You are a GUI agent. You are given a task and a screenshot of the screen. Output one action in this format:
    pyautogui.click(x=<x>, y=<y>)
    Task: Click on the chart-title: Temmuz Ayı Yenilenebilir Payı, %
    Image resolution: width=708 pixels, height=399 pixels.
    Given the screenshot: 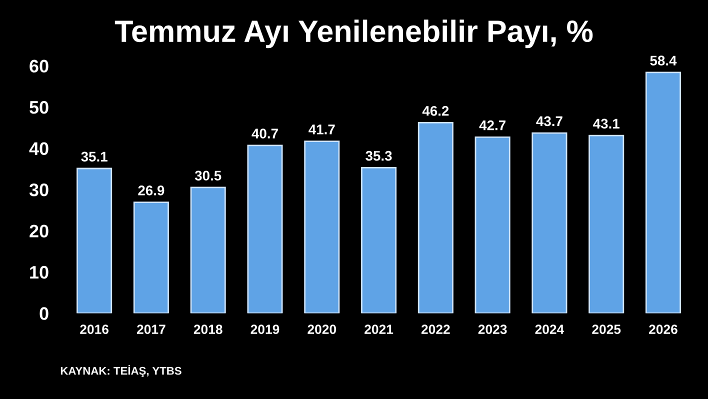 What is the action you would take?
    pyautogui.click(x=353, y=34)
    